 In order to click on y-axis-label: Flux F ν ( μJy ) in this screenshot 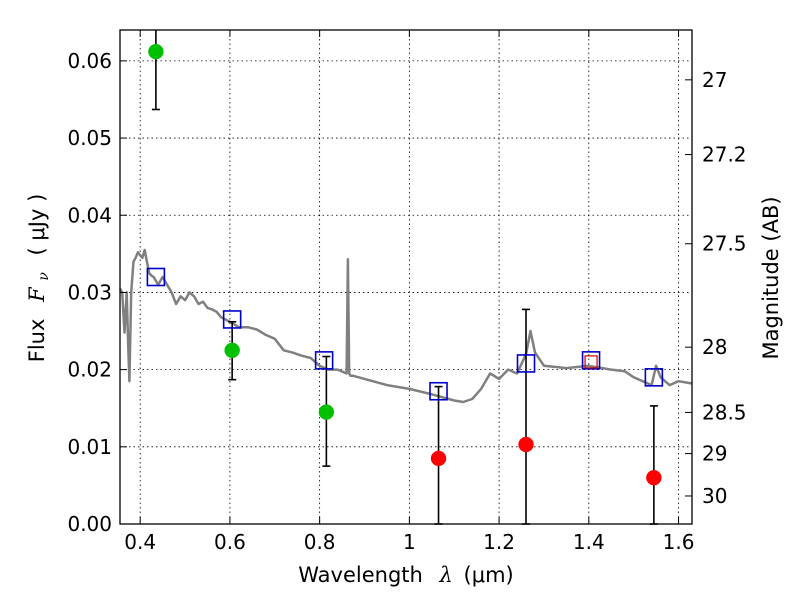, I will do `click(39, 278)`.